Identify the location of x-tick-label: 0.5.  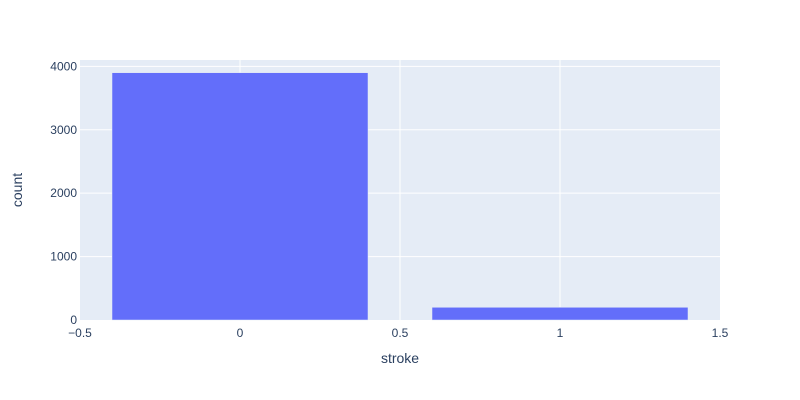
(400, 333).